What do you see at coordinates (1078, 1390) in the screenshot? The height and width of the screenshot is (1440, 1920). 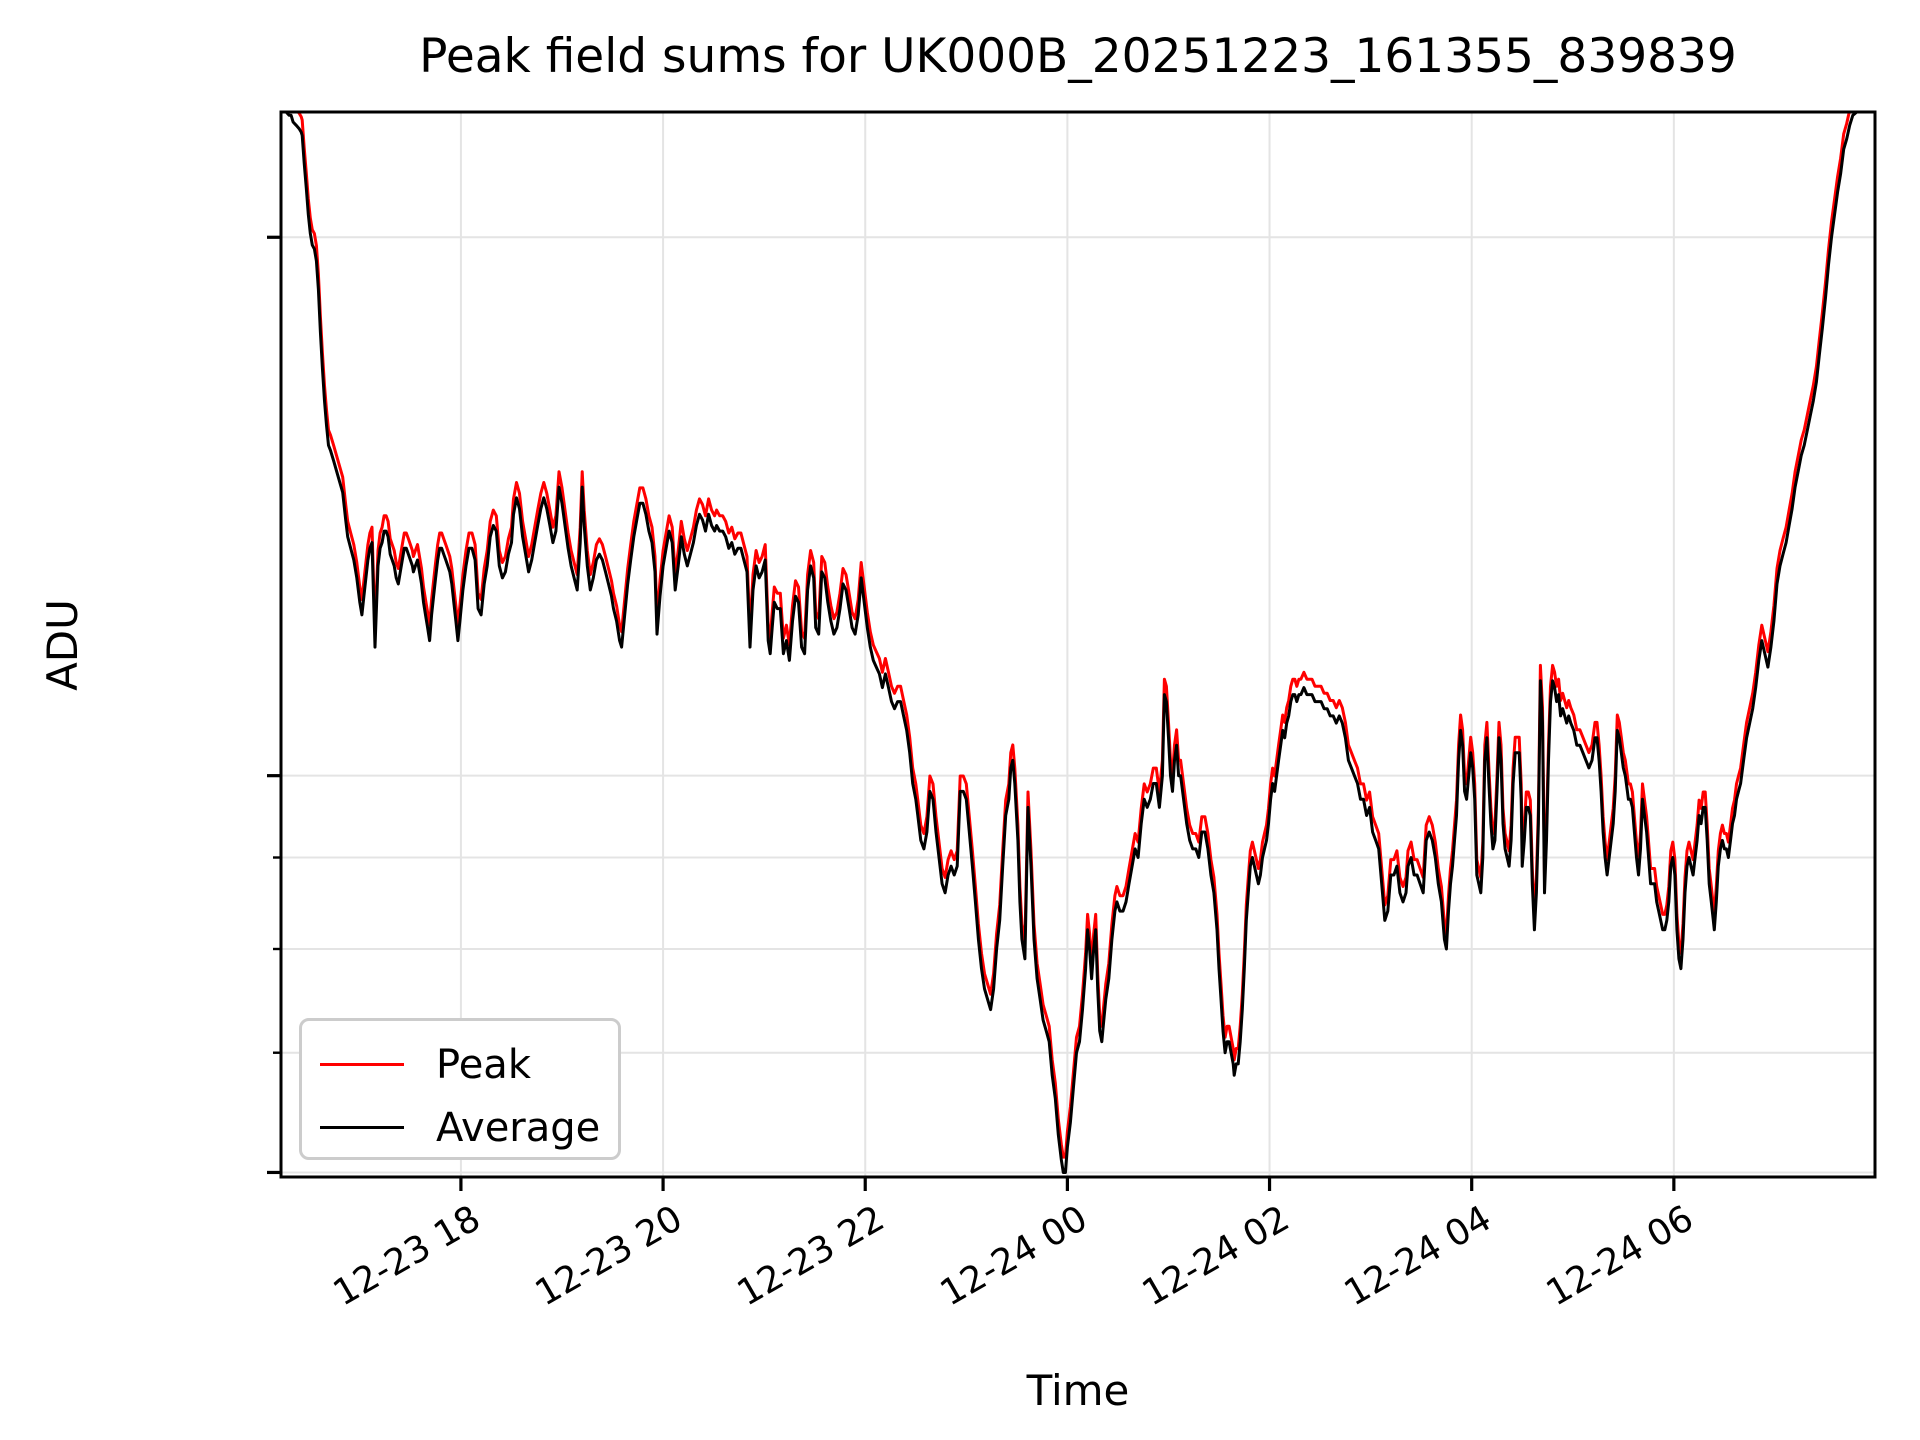 I see `x-axis-label: Time` at bounding box center [1078, 1390].